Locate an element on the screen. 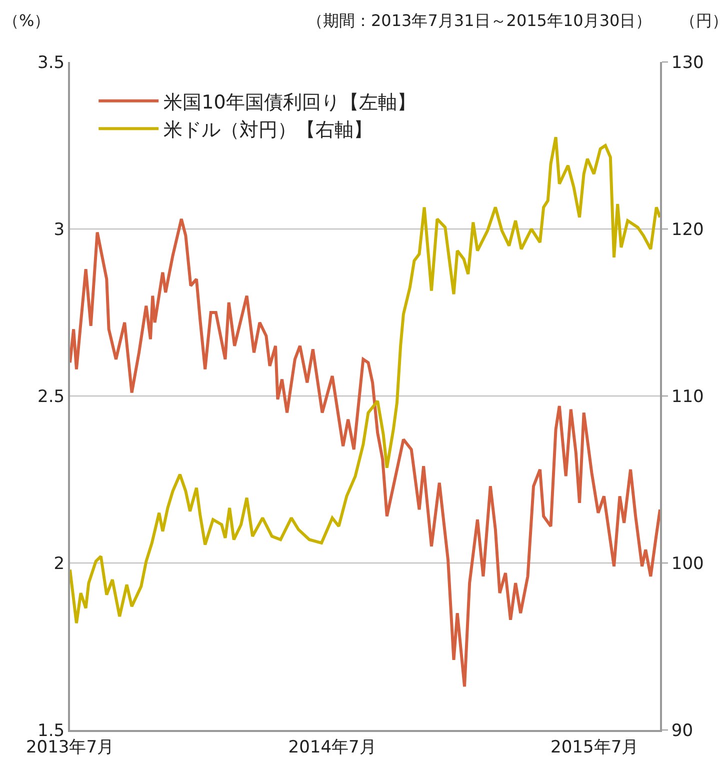 This screenshot has height=778, width=726. x-tick-label: 2014年7月 is located at coordinates (332, 747).